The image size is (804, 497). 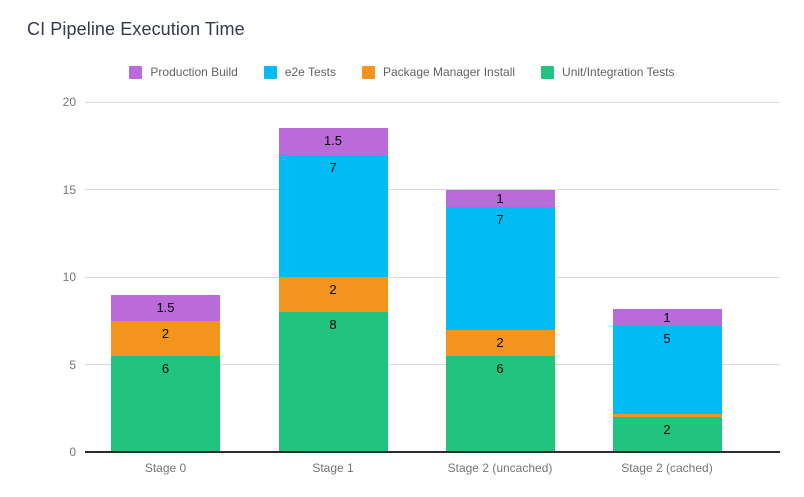 What do you see at coordinates (69, 189) in the screenshot?
I see `y-axis-tick-label: 15` at bounding box center [69, 189].